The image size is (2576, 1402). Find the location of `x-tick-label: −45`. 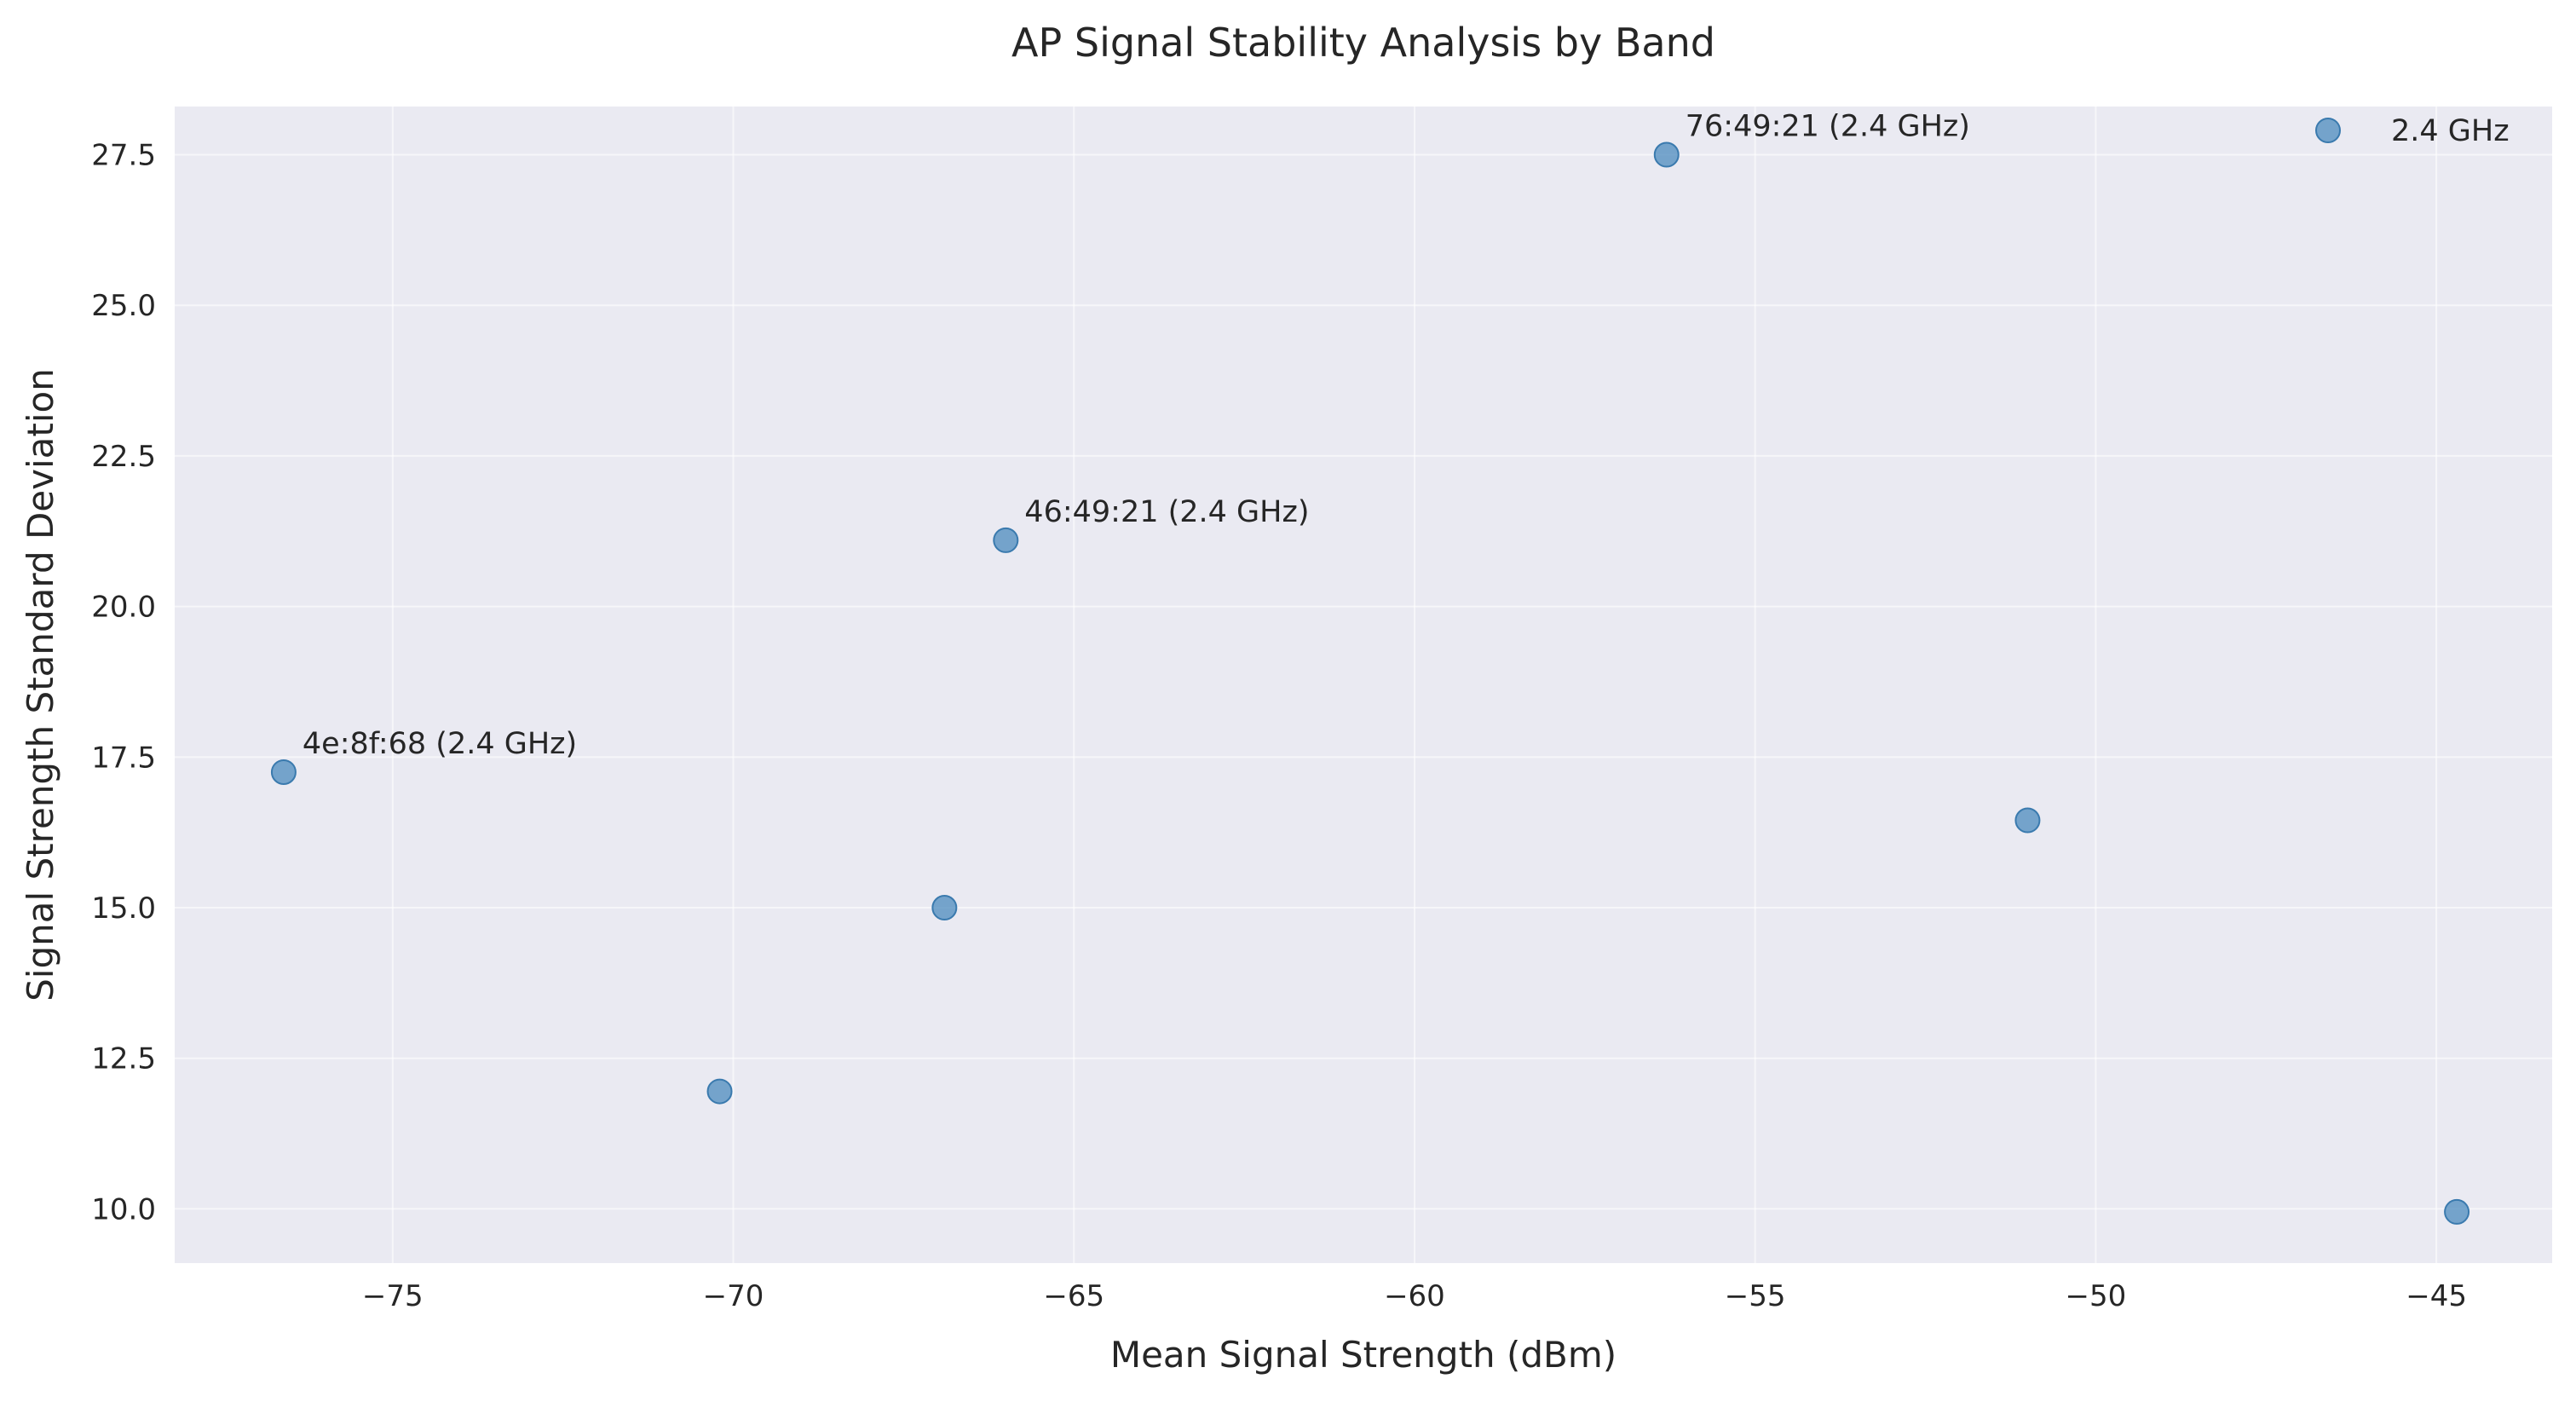

x-tick-label: −45 is located at coordinates (2436, 1296).